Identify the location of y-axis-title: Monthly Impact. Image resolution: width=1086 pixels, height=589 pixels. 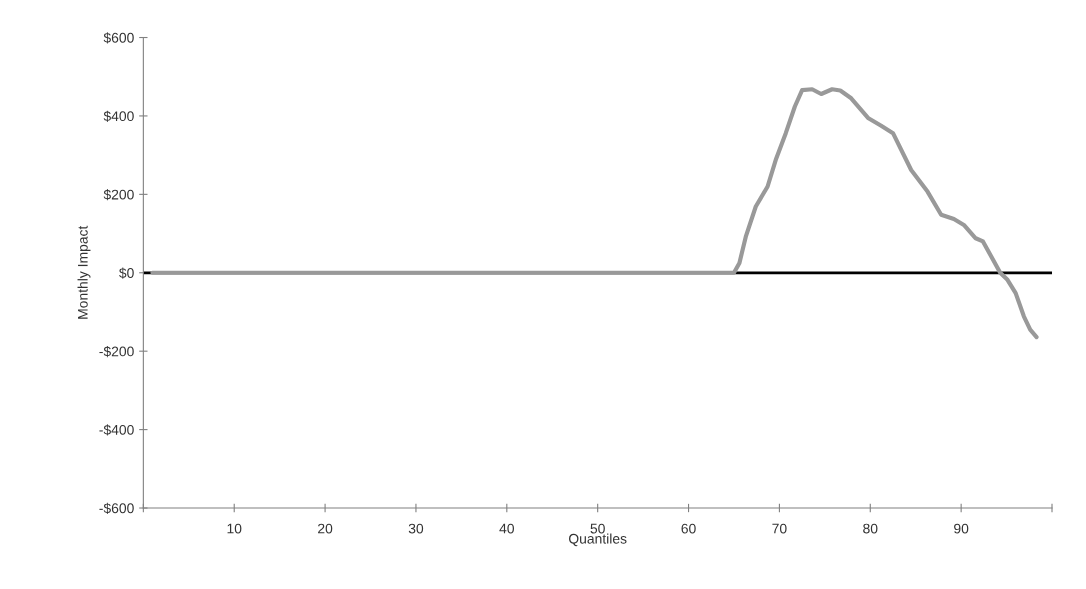
(84, 272).